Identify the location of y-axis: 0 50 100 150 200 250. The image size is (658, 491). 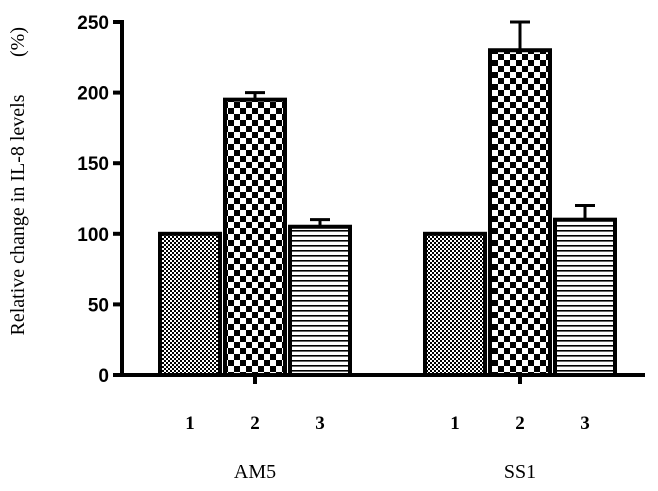
(100, 200).